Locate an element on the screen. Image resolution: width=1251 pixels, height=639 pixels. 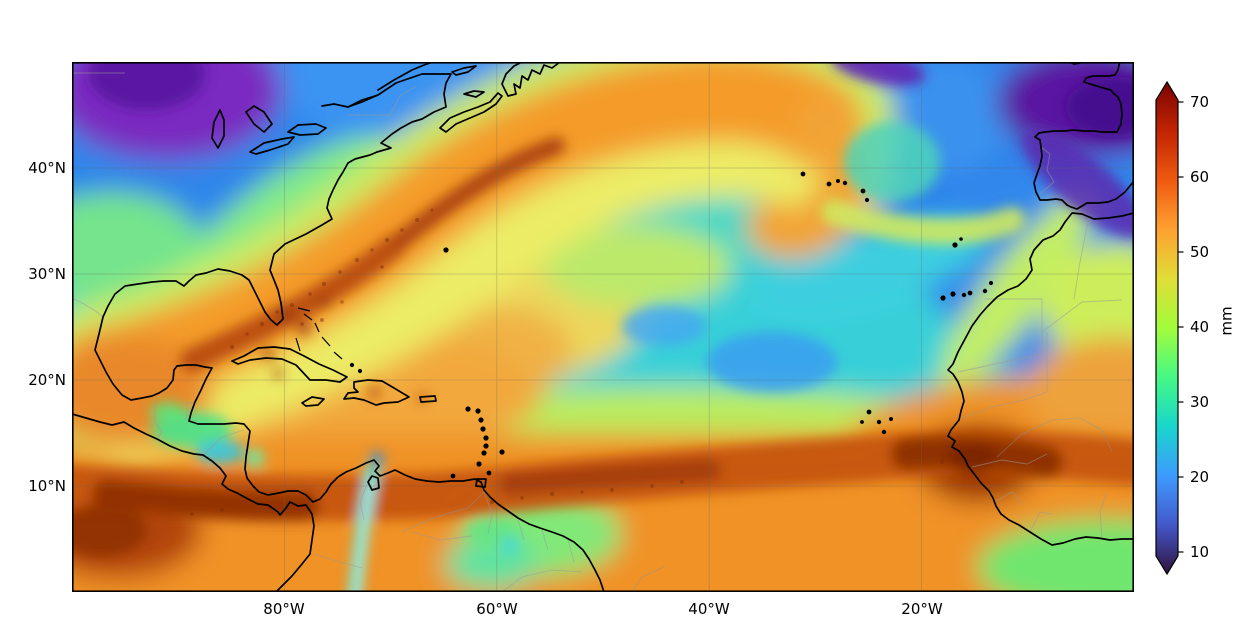
cb-tick-50: 50 is located at coordinates (1200, 252).